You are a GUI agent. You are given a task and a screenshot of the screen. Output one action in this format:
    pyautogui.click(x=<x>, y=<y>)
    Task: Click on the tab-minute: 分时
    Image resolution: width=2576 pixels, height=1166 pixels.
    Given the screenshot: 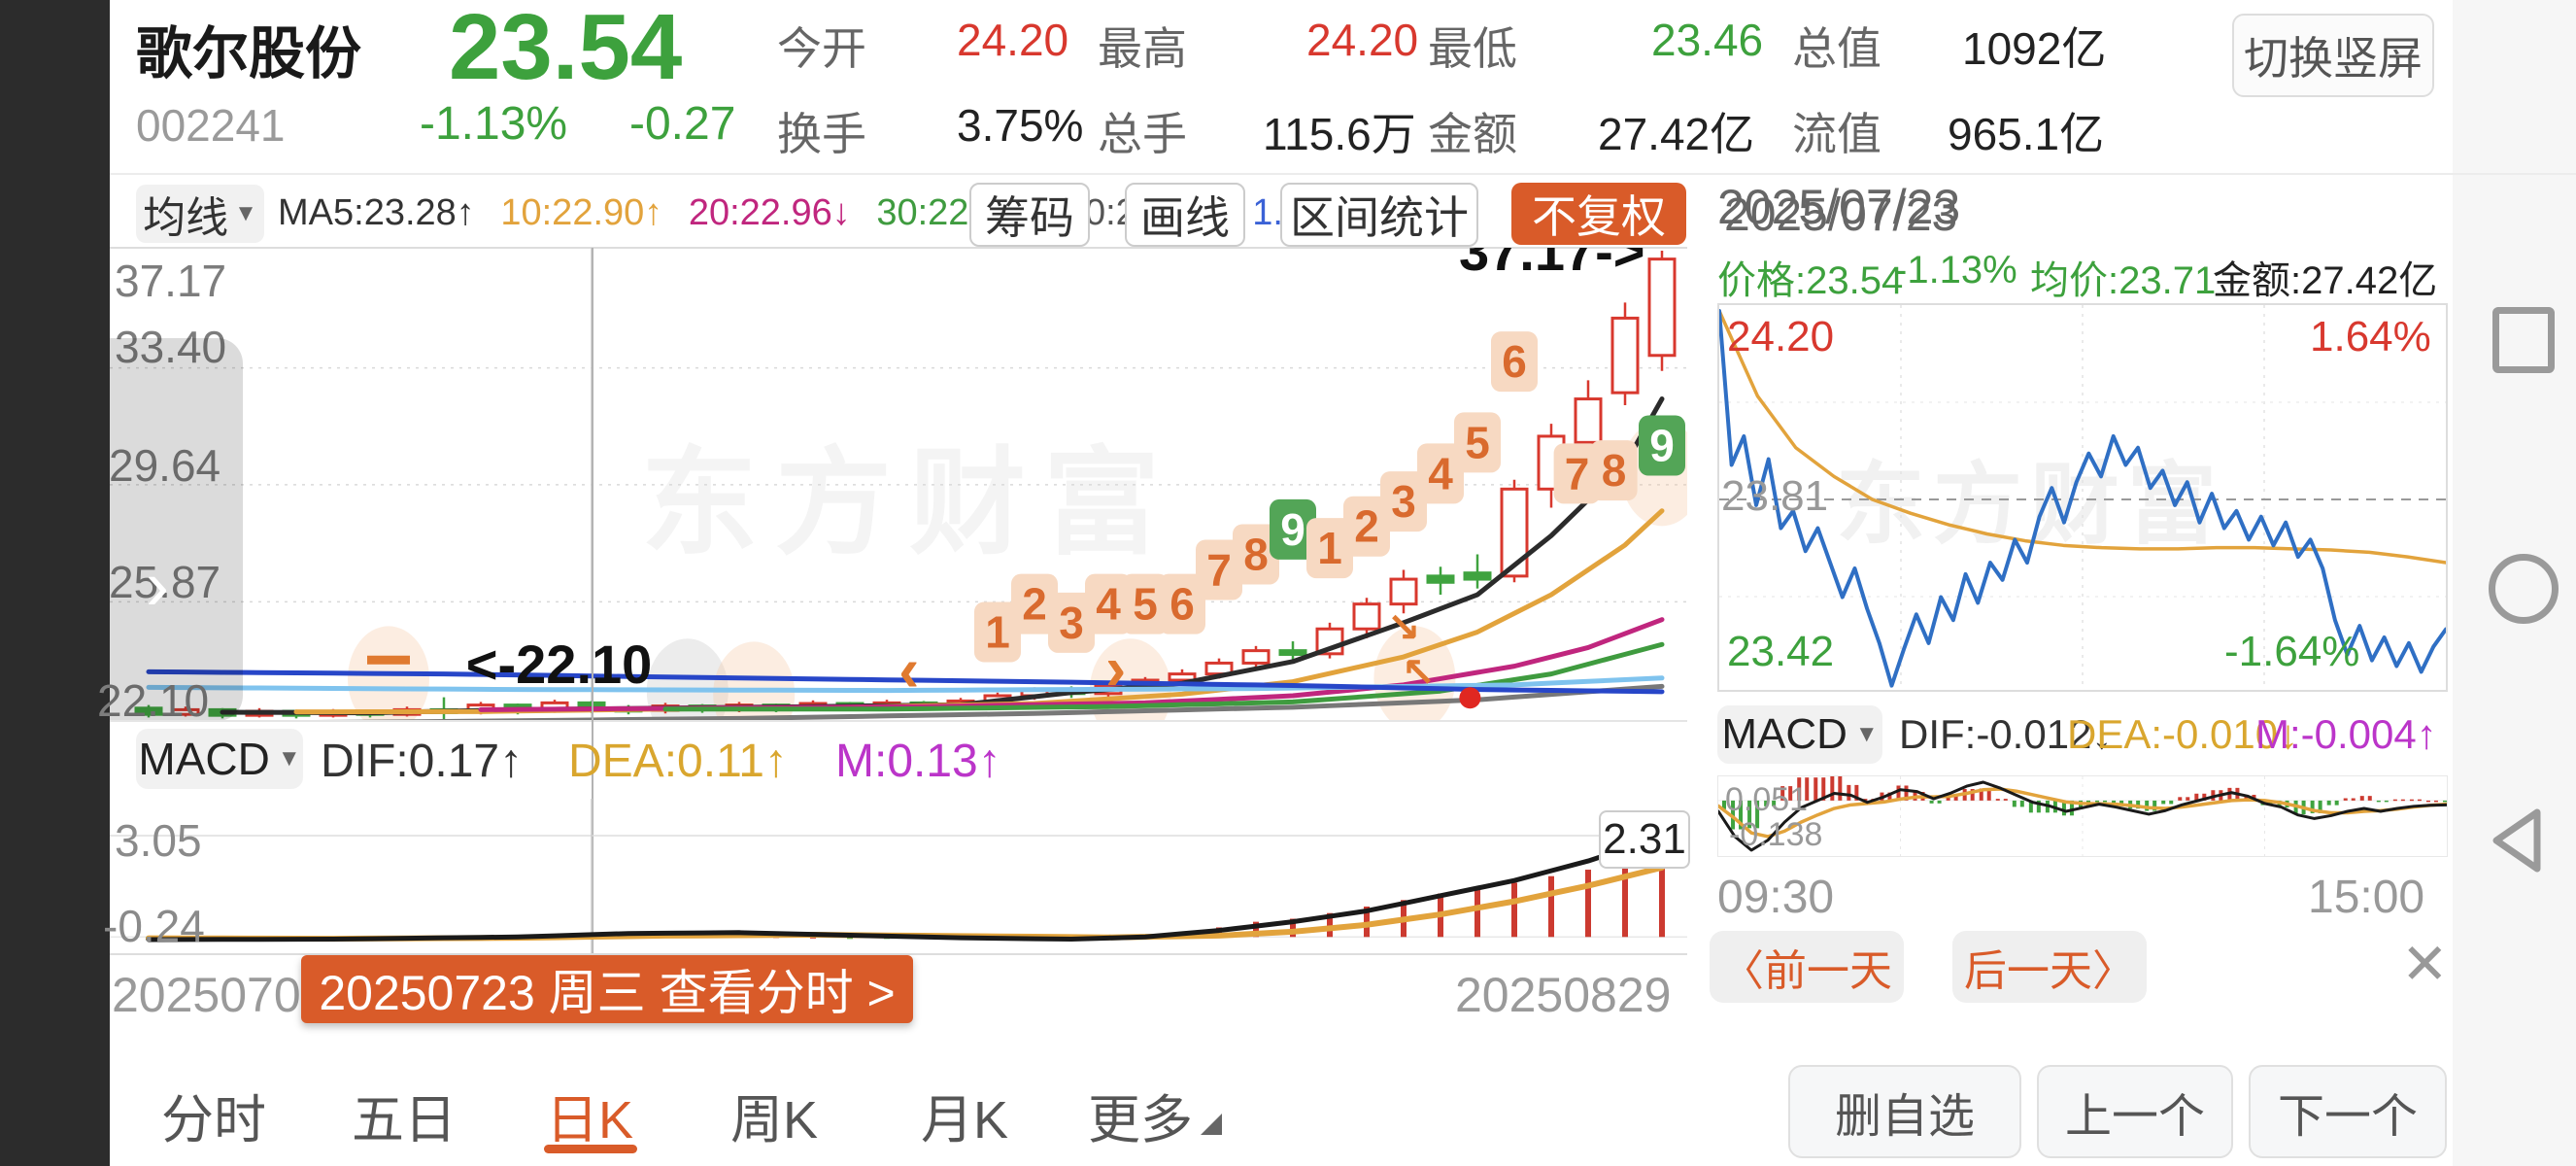 What is the action you would take?
    pyautogui.click(x=213, y=1120)
    